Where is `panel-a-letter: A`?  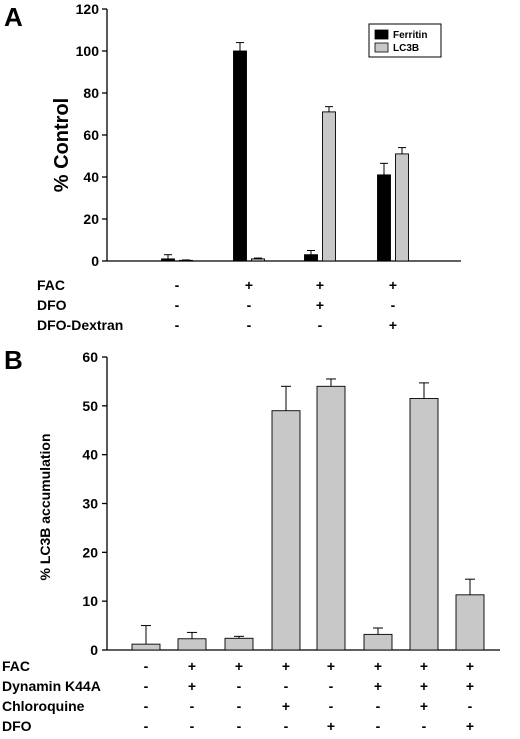 panel-a-letter: A is located at coordinates (13, 17).